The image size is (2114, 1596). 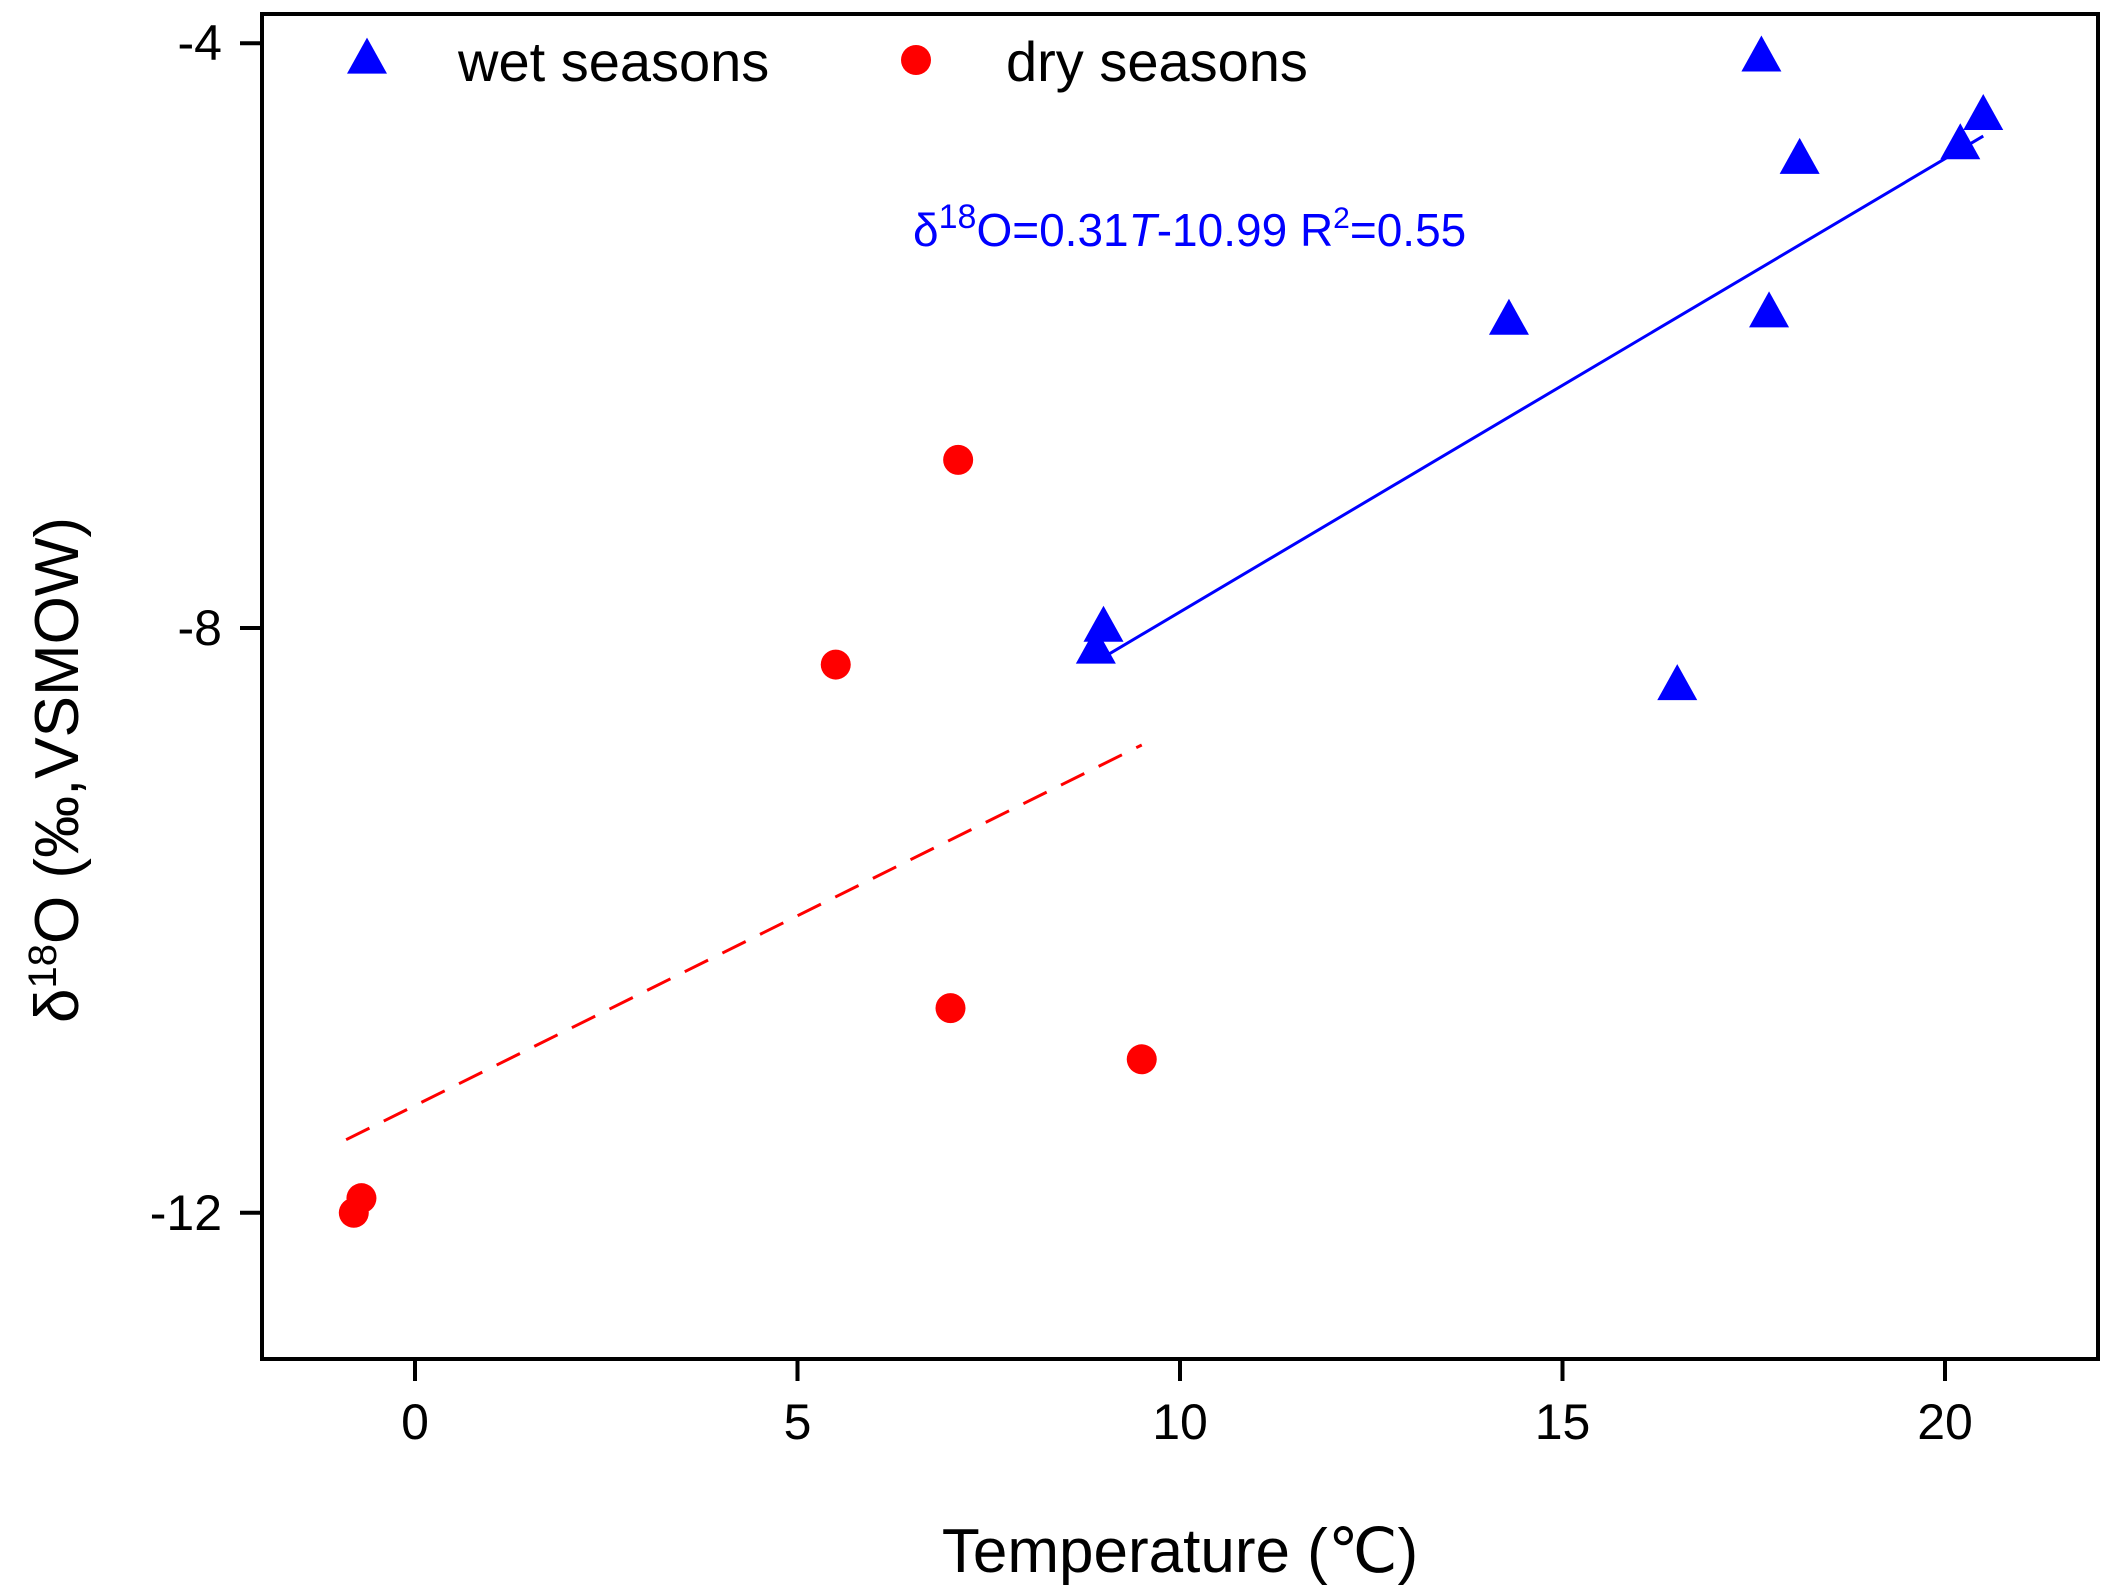 I want to click on x-tick-label: 10, so click(x=1180, y=1422).